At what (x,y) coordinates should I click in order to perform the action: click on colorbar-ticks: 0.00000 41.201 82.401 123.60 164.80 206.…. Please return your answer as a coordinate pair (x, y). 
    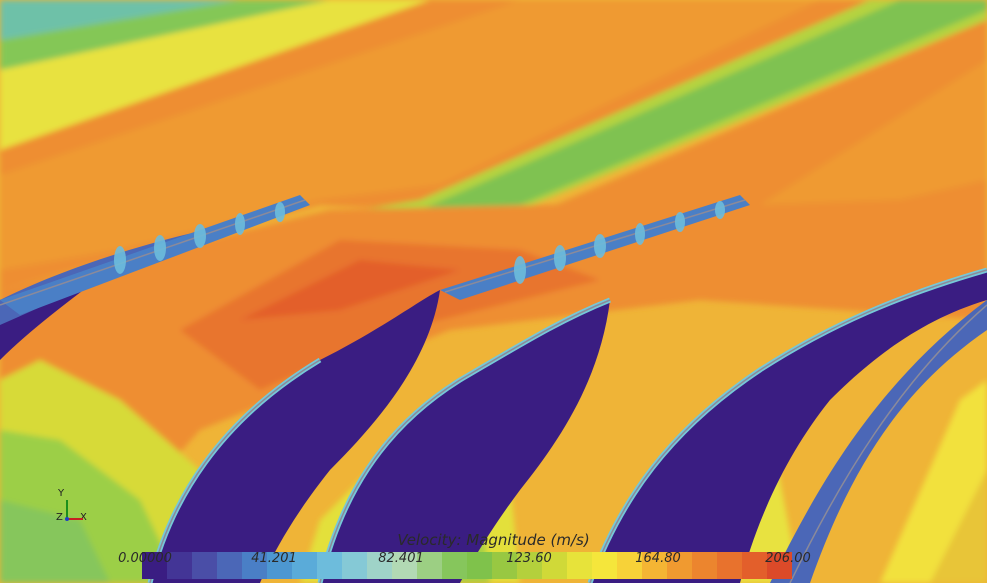
    Looking at the image, I should click on (493, 560).